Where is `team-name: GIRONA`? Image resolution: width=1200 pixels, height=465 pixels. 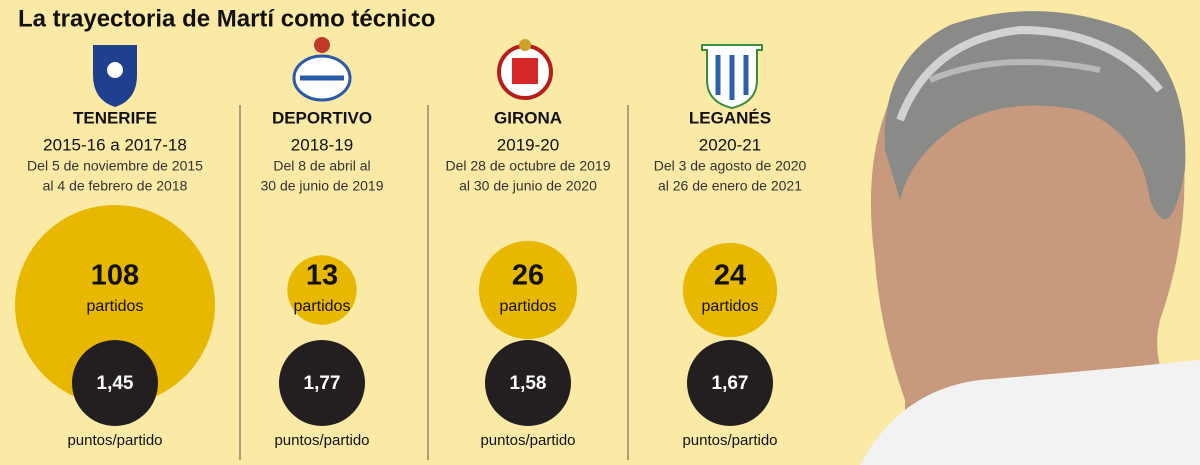
team-name: GIRONA is located at coordinates (528, 117).